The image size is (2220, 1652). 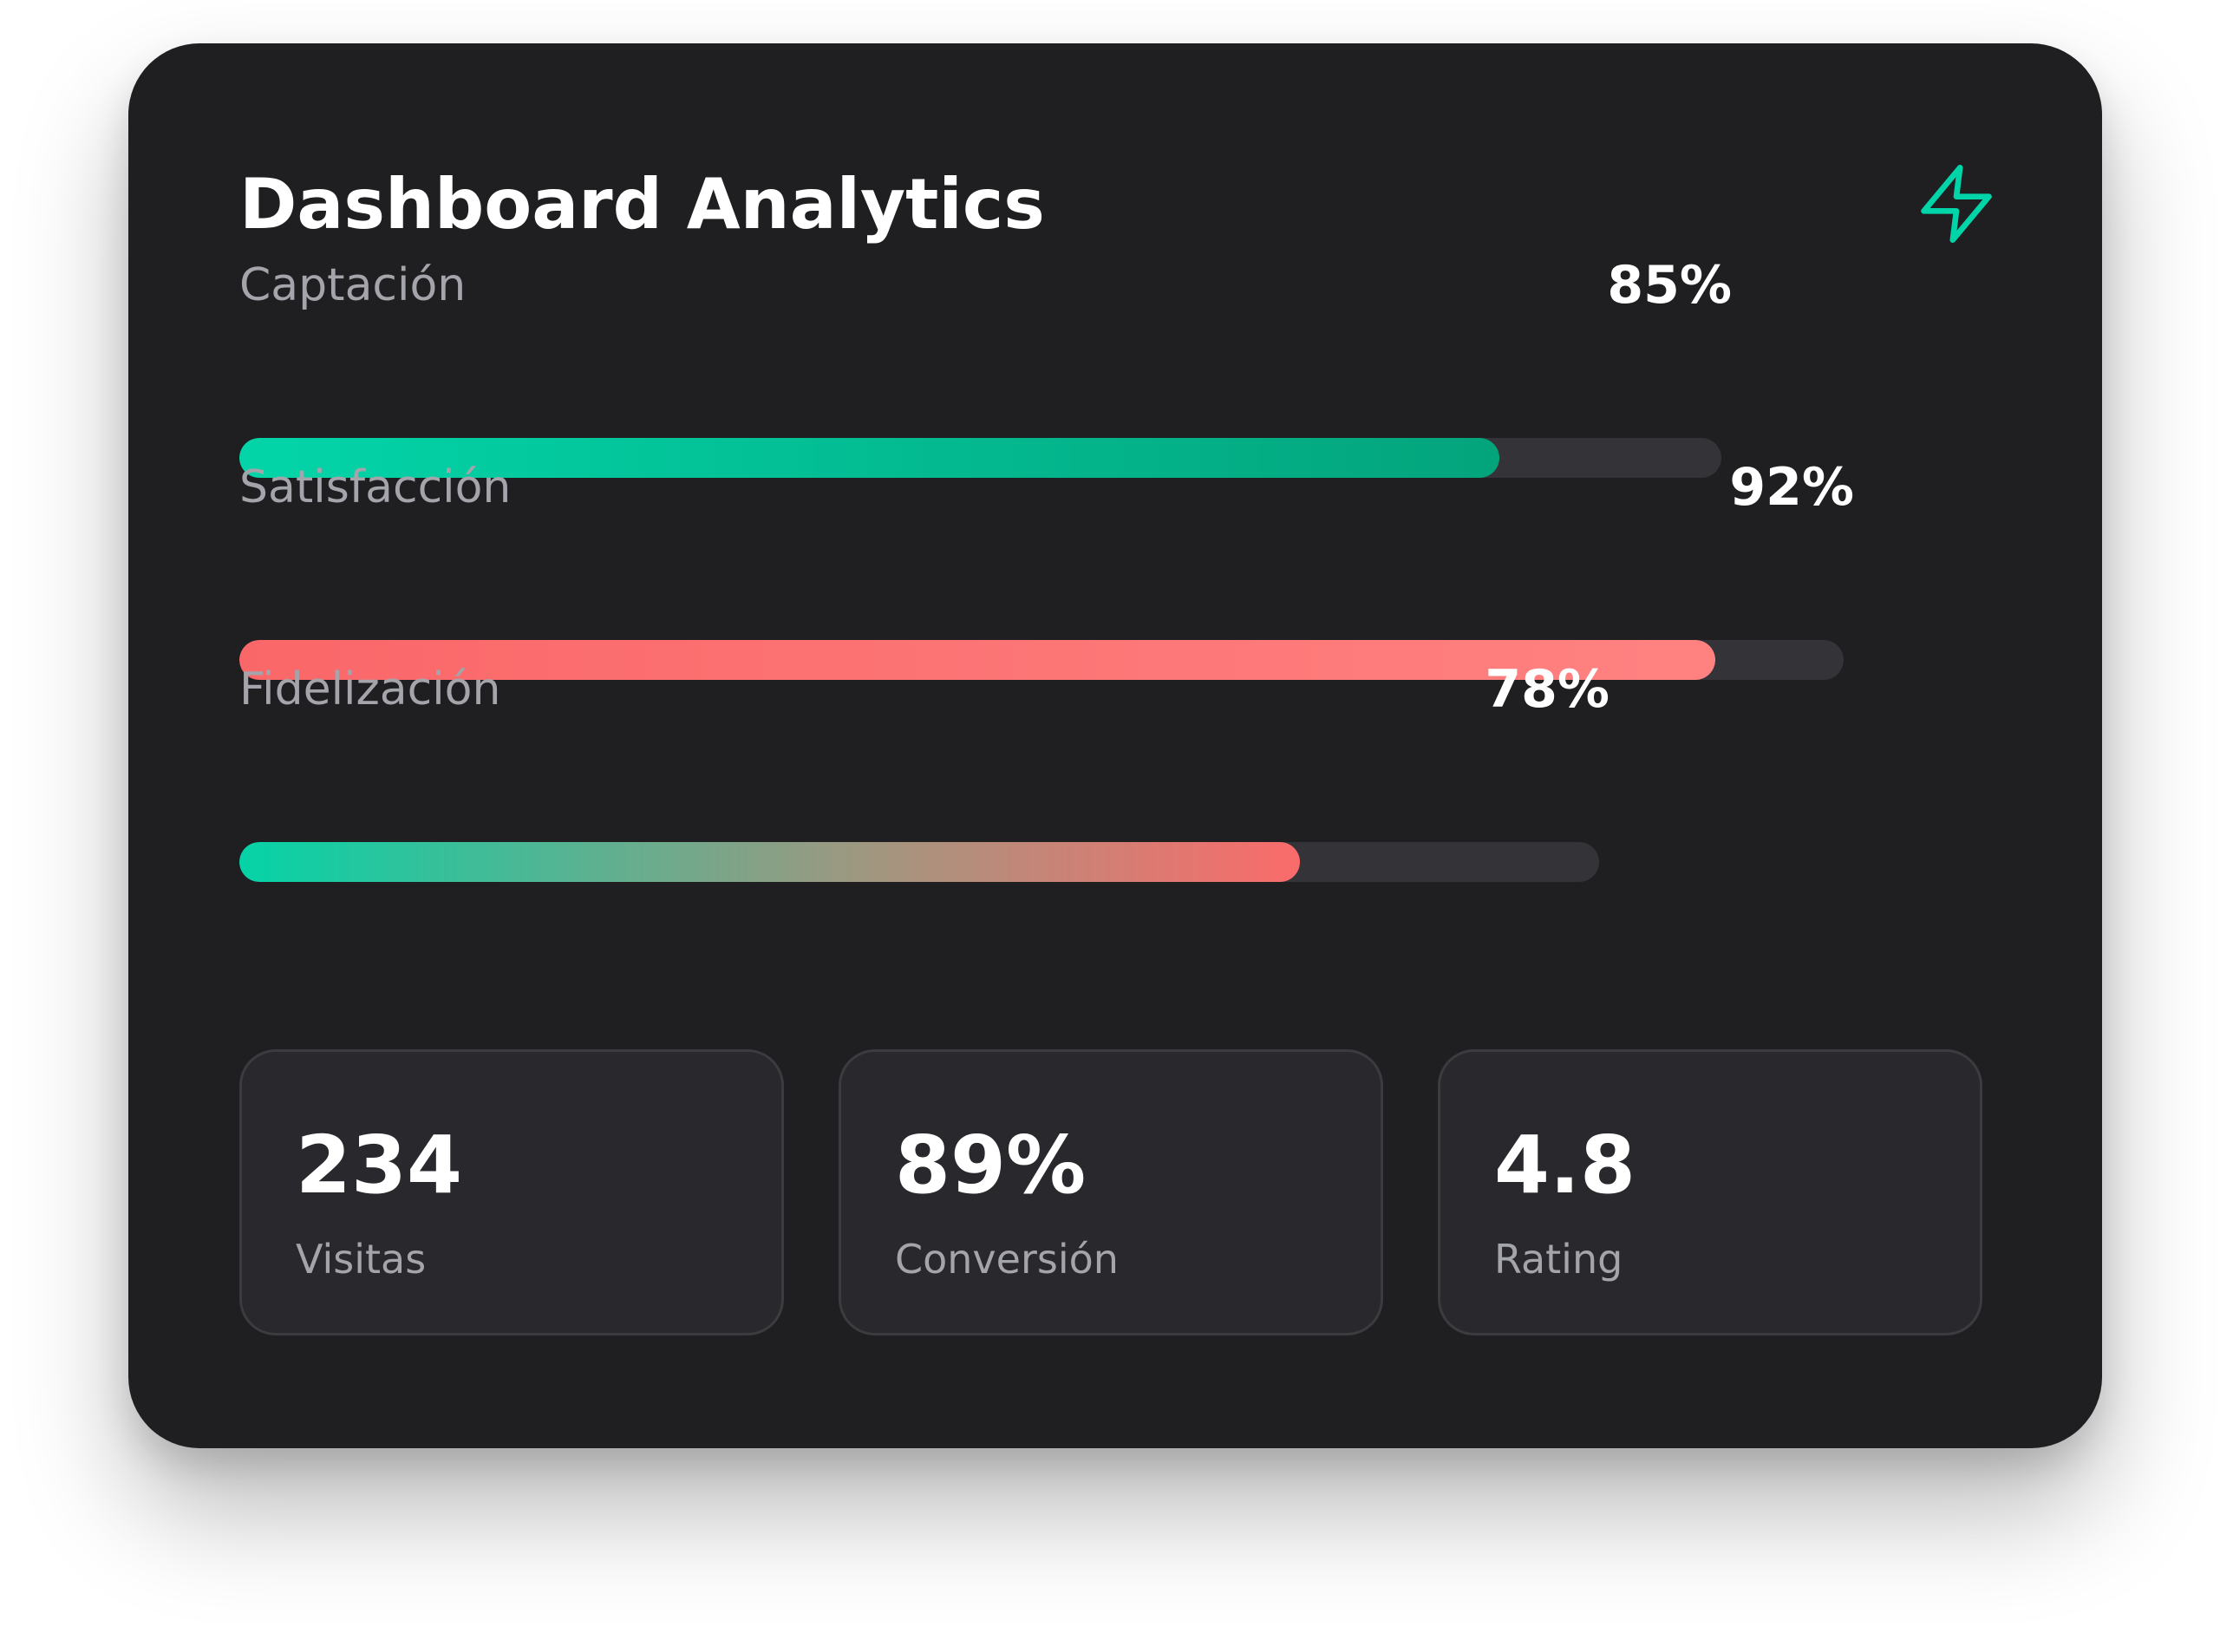 I want to click on stat-label: Rating, so click(x=1558, y=1259).